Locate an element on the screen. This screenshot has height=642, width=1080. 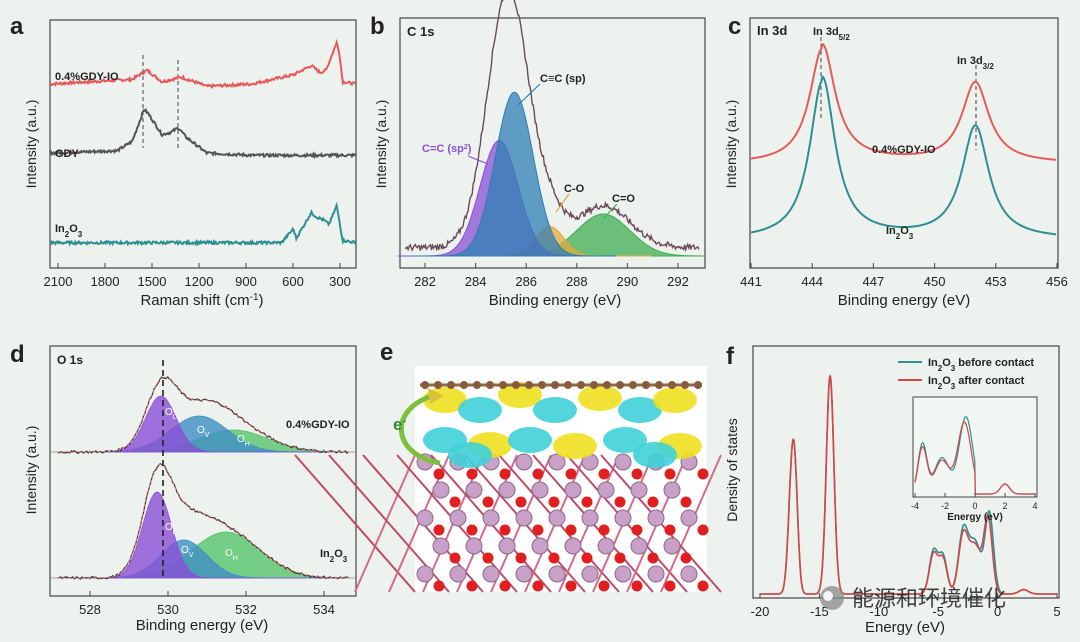
plot-frame-d is located at coordinates (203, 471).